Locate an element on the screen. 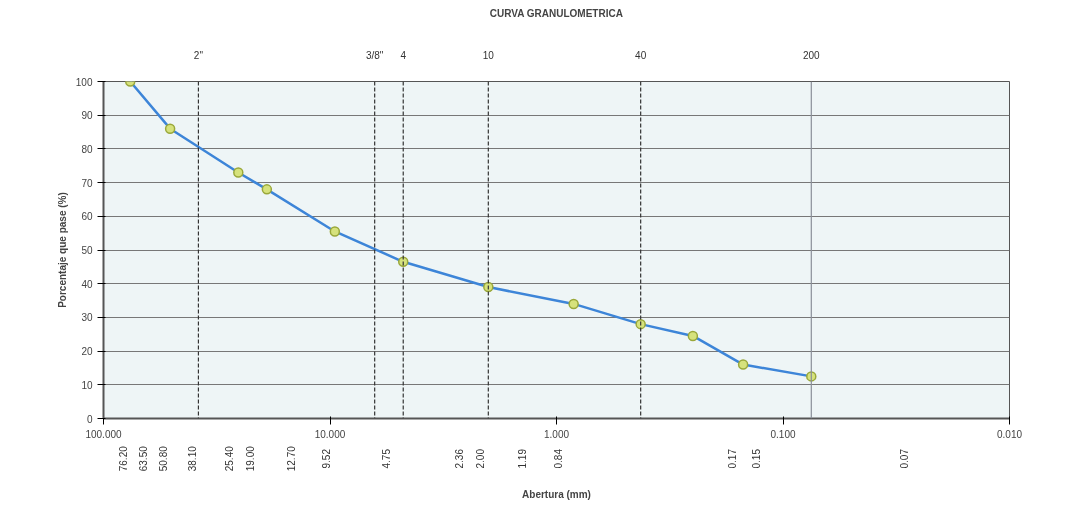 The width and height of the screenshot is (1070, 522). y-tick-label: 100 is located at coordinates (84, 82).